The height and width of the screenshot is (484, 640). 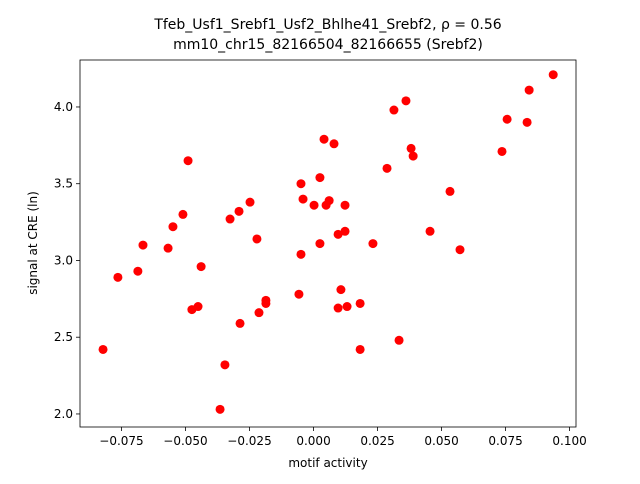 I want to click on y-tick-label: 2.0, so click(x=63, y=414).